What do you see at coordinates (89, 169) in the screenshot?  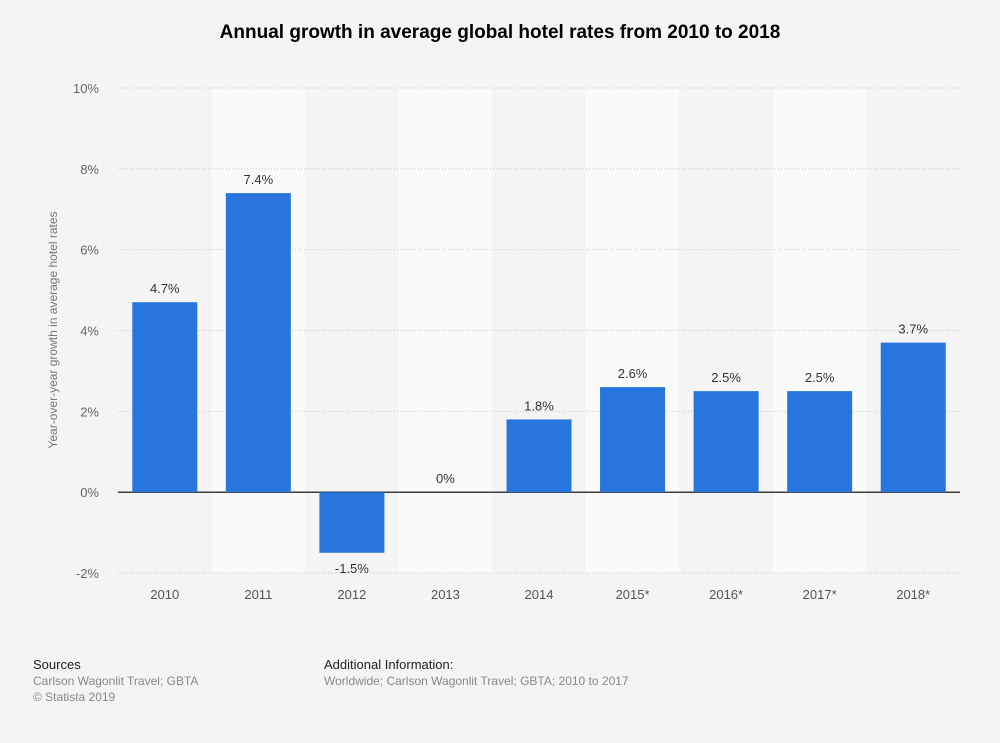 I see `y-tick-label: 8%` at bounding box center [89, 169].